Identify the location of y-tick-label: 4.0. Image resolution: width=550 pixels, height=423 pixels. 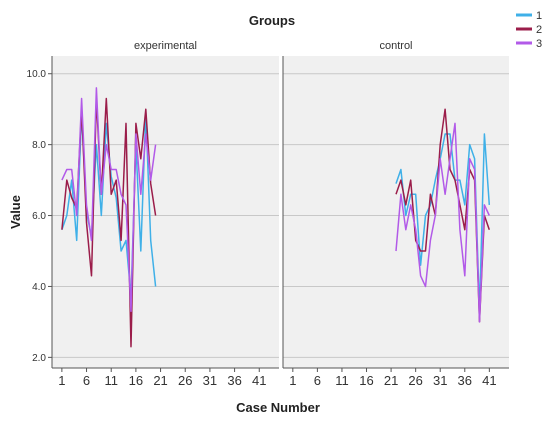
(39, 287).